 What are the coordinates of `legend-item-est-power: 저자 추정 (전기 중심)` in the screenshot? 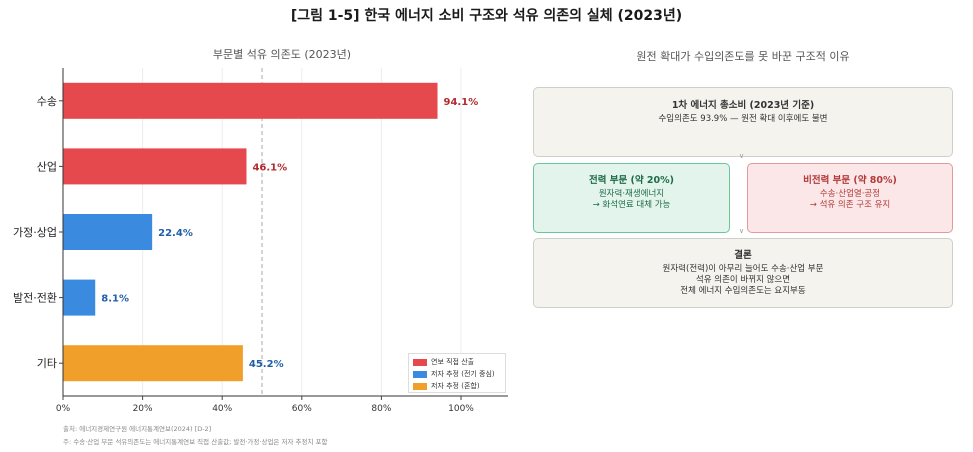 It's located at (457, 374).